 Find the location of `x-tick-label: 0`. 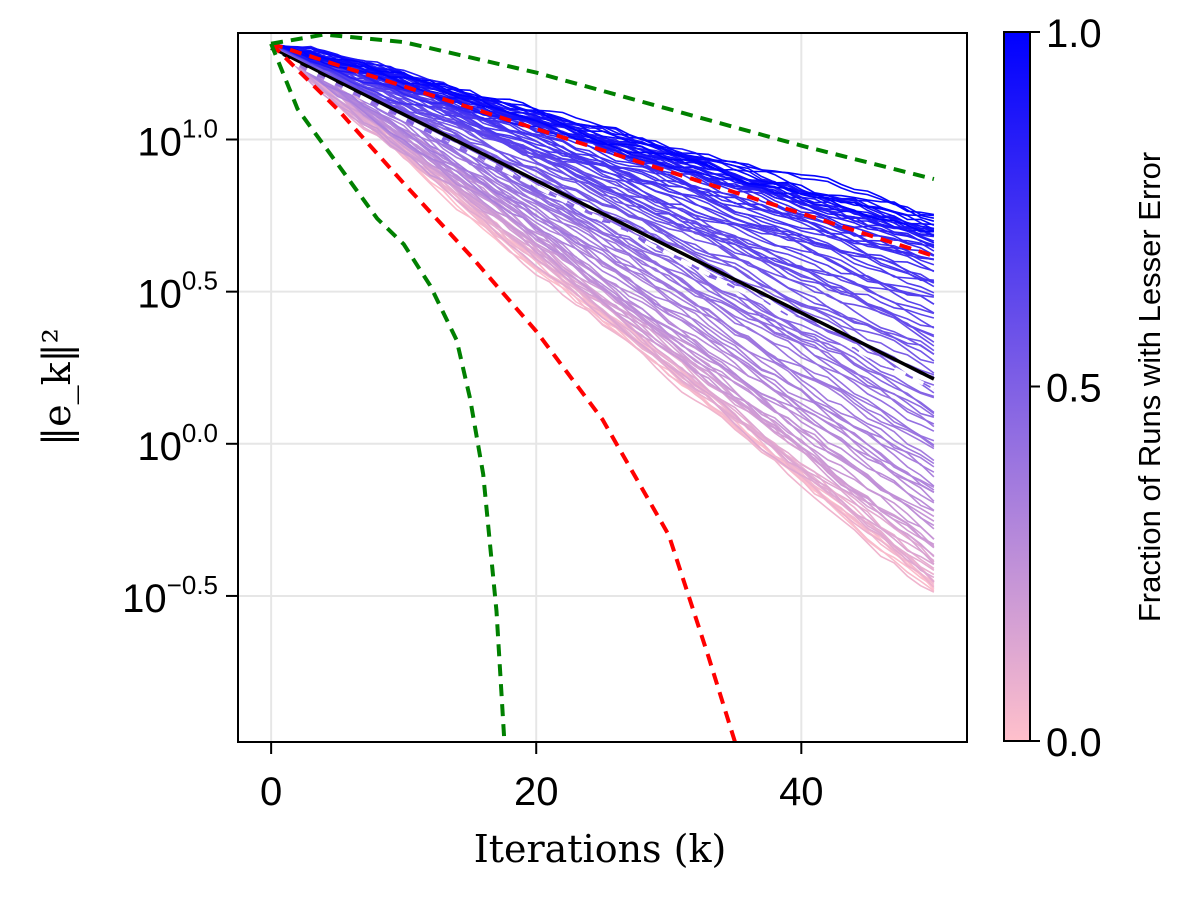

x-tick-label: 0 is located at coordinates (271, 792).